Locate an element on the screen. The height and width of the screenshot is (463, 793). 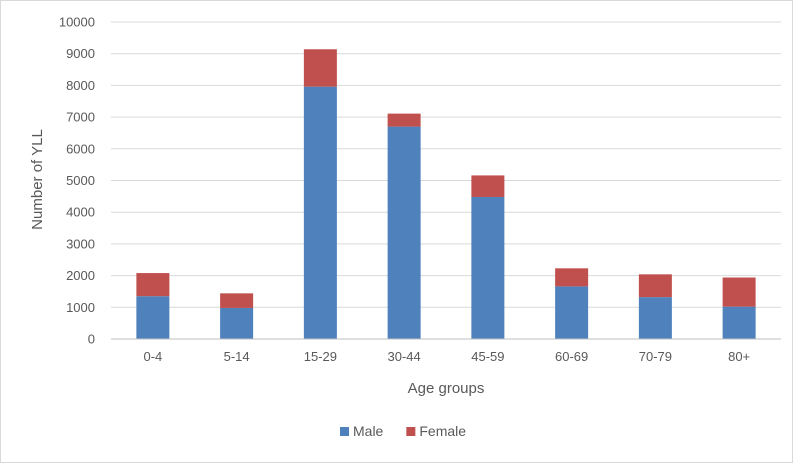
legend-swatch-male is located at coordinates (344, 431).